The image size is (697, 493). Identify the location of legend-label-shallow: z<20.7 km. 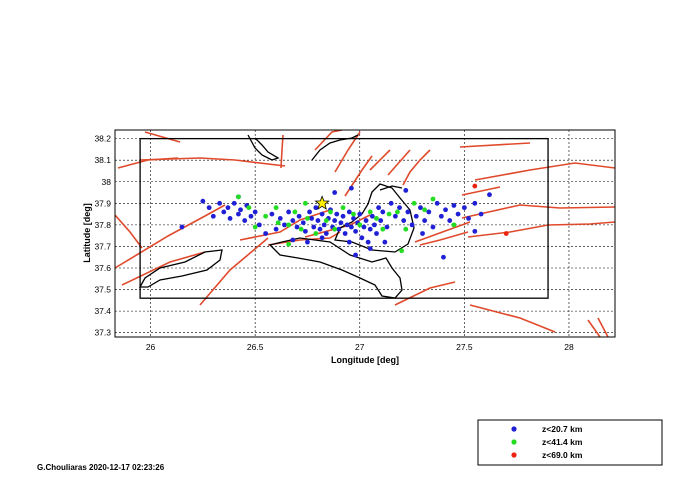
(562, 429).